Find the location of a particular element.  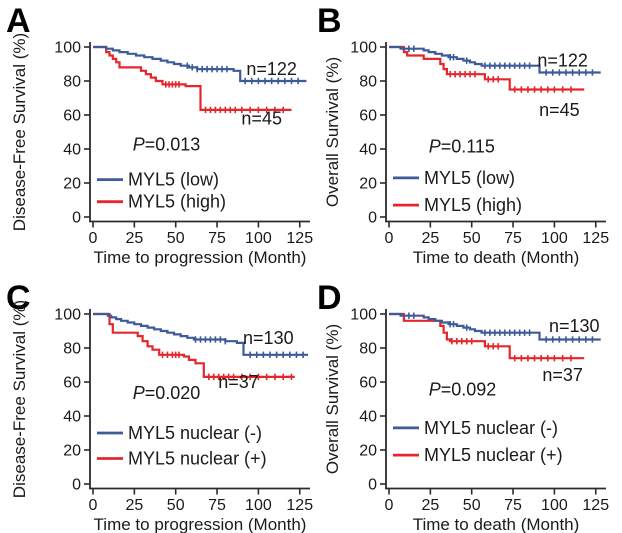

panel-d-letter: D is located at coordinates (329, 298).